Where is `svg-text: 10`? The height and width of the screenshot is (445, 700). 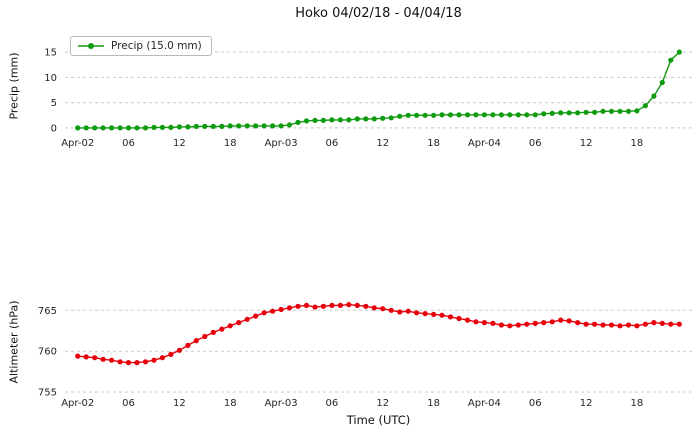 svg-text: 10 is located at coordinates (50, 78).